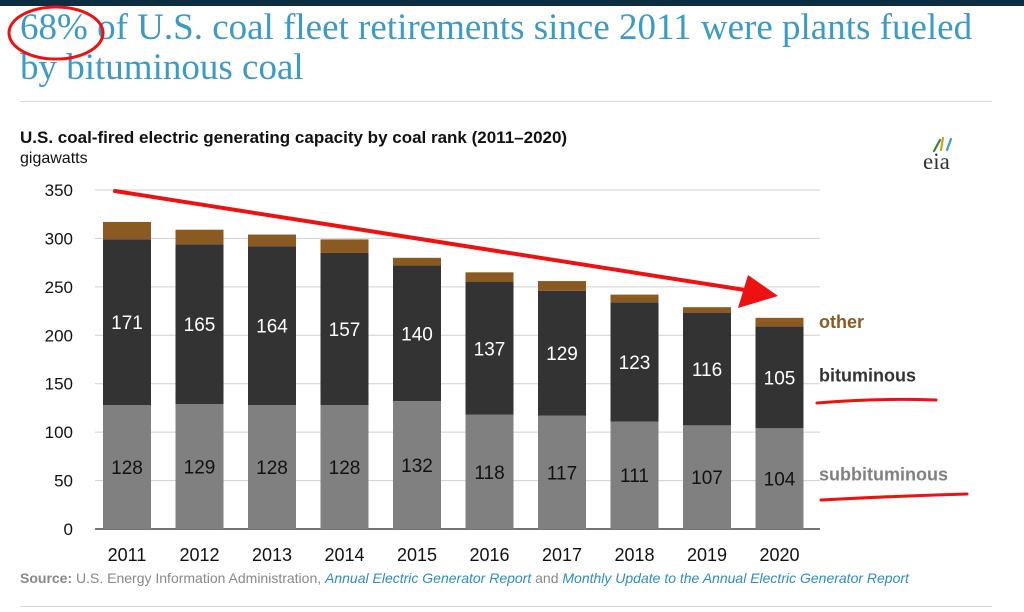 Image resolution: width=1024 pixels, height=612 pixels. I want to click on x-tick-label: 2011, so click(127, 555).